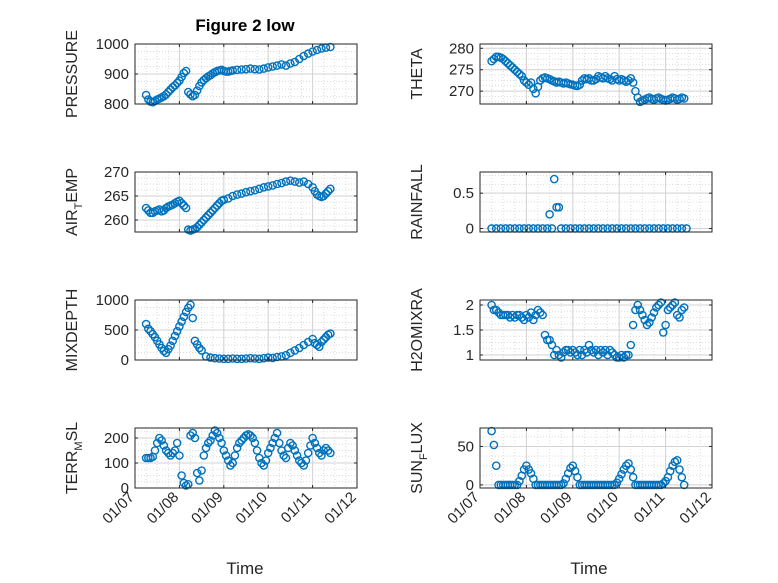 Image resolution: width=778 pixels, height=583 pixels. I want to click on figure-title: Figure 2 low, so click(245, 25).